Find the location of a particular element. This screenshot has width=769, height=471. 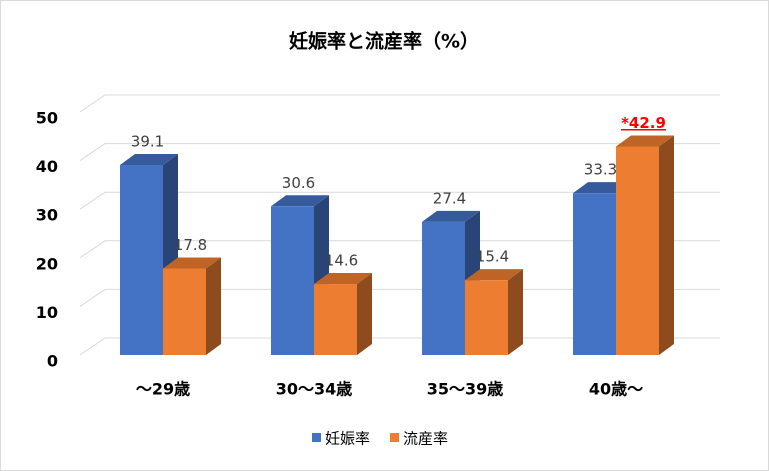

x-tick-label: 35～39歳 is located at coordinates (465, 389).